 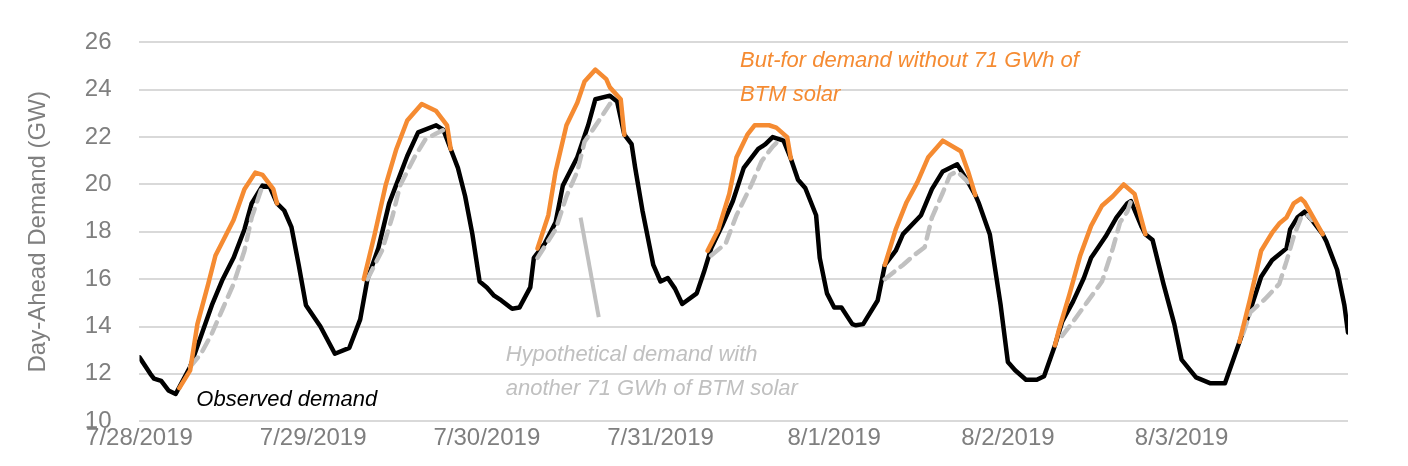 I want to click on y-tick-label: 24, so click(x=98, y=88).